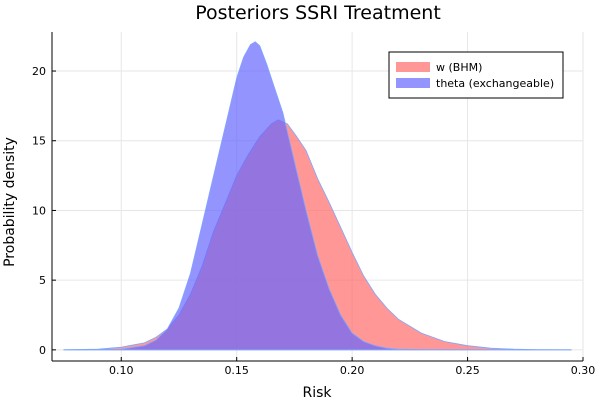  Describe the element at coordinates (318, 13) in the screenshot. I see `chart-title: Posteriors SSRI Treatment` at that location.